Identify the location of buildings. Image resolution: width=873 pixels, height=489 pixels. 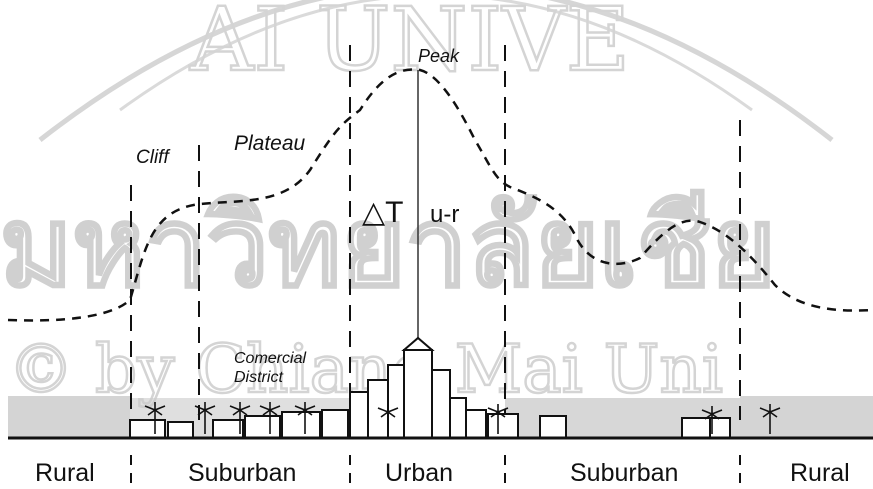
(430, 387).